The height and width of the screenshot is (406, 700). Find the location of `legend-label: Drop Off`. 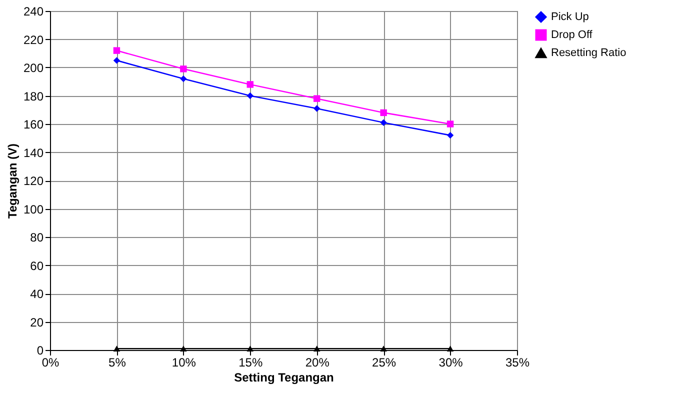

legend-label: Drop Off is located at coordinates (572, 35).